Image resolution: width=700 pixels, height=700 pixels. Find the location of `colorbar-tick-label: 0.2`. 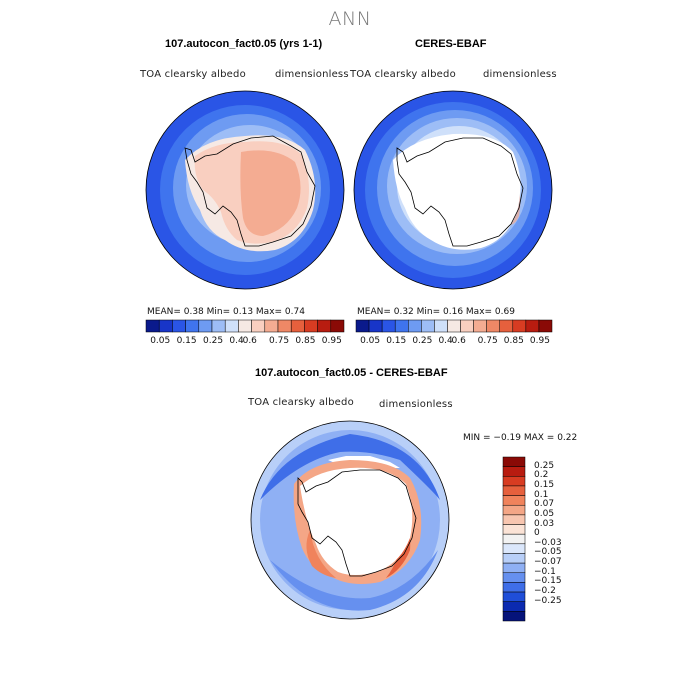

colorbar-tick-label: 0.2 is located at coordinates (541, 475).